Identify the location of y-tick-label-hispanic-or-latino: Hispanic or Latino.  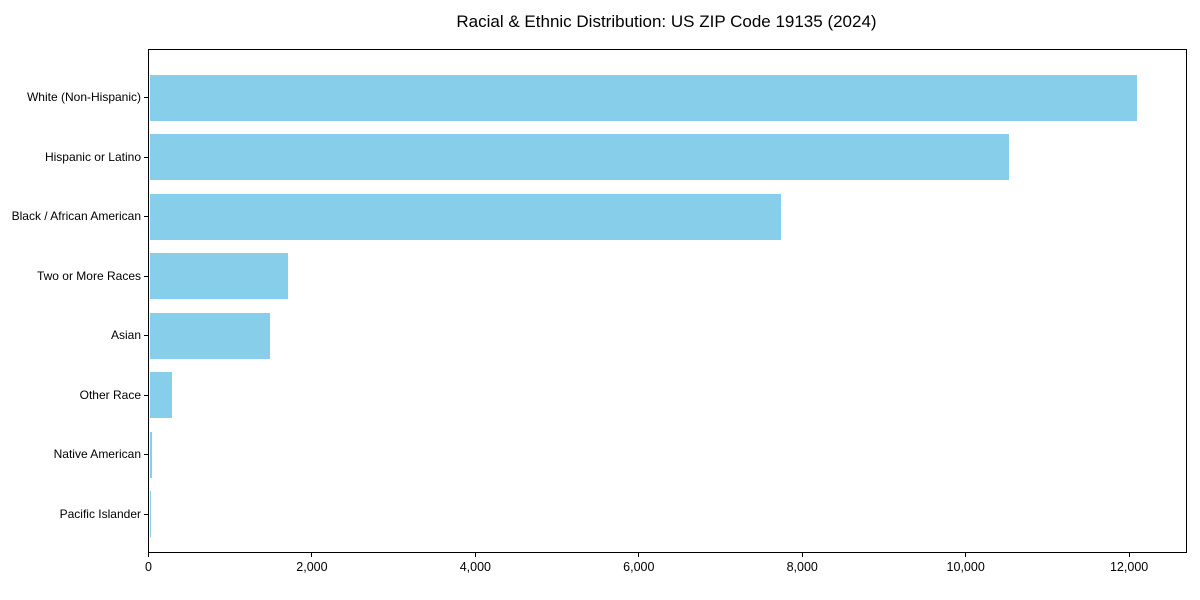
(92, 156).